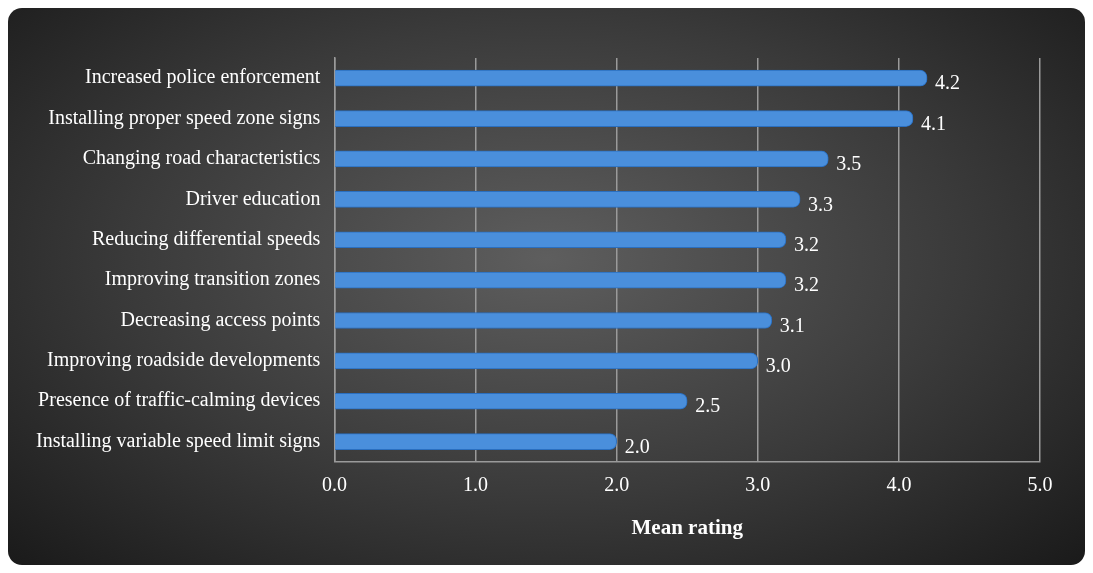  What do you see at coordinates (792, 324) in the screenshot?
I see `data-label: 3.1` at bounding box center [792, 324].